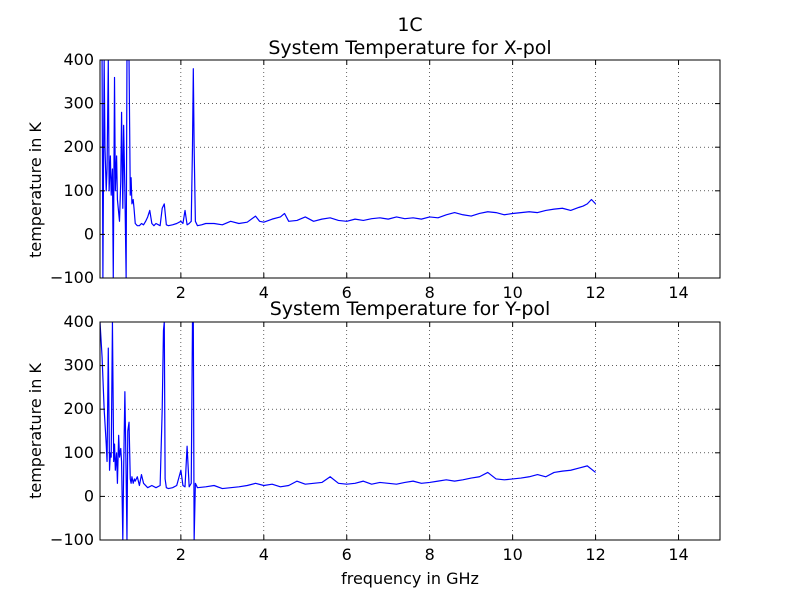 The image size is (800, 600). What do you see at coordinates (72, 277) in the screenshot?
I see `x-pol-ytick-label: −100` at bounding box center [72, 277].